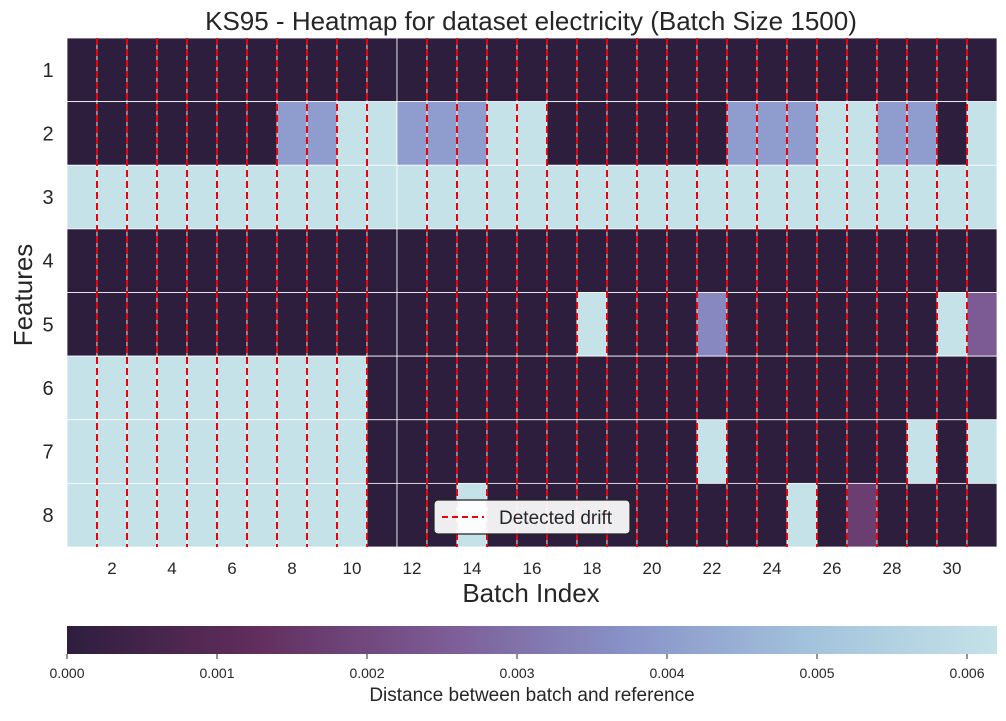 The height and width of the screenshot is (721, 1006). Describe the element at coordinates (712, 568) in the screenshot. I see `x-tick-label: 22` at that location.